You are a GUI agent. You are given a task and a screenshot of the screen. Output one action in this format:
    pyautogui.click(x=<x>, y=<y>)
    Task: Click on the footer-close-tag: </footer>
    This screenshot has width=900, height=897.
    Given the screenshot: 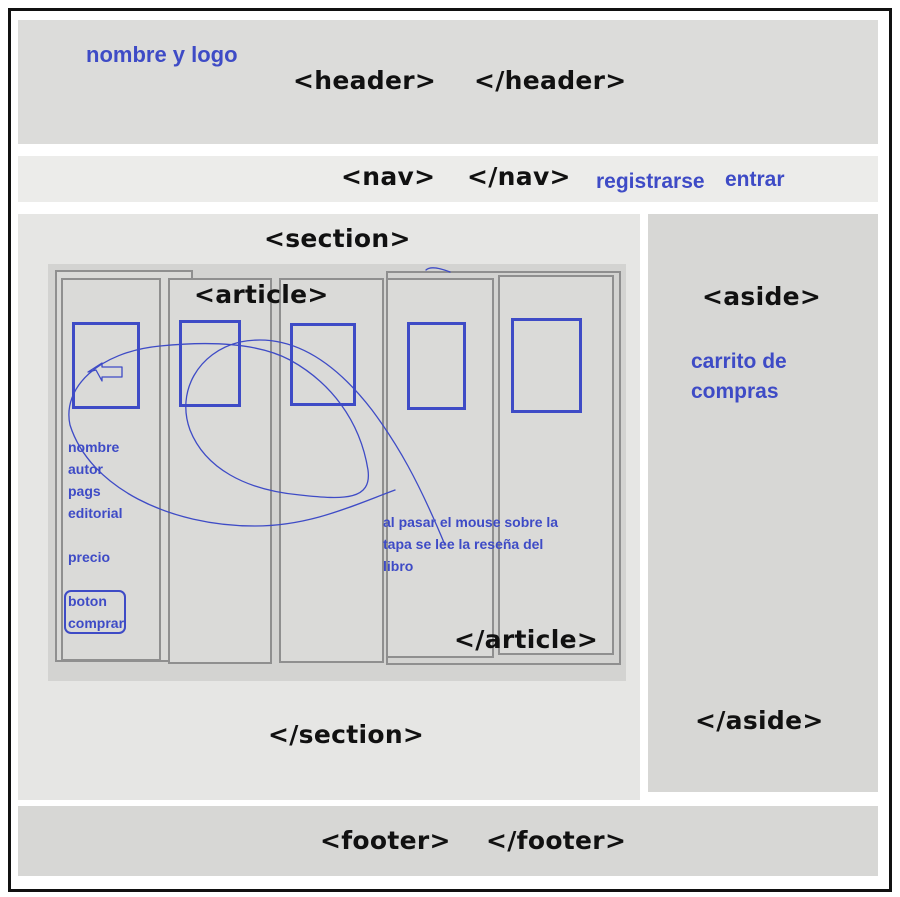 What is the action you would take?
    pyautogui.click(x=556, y=840)
    